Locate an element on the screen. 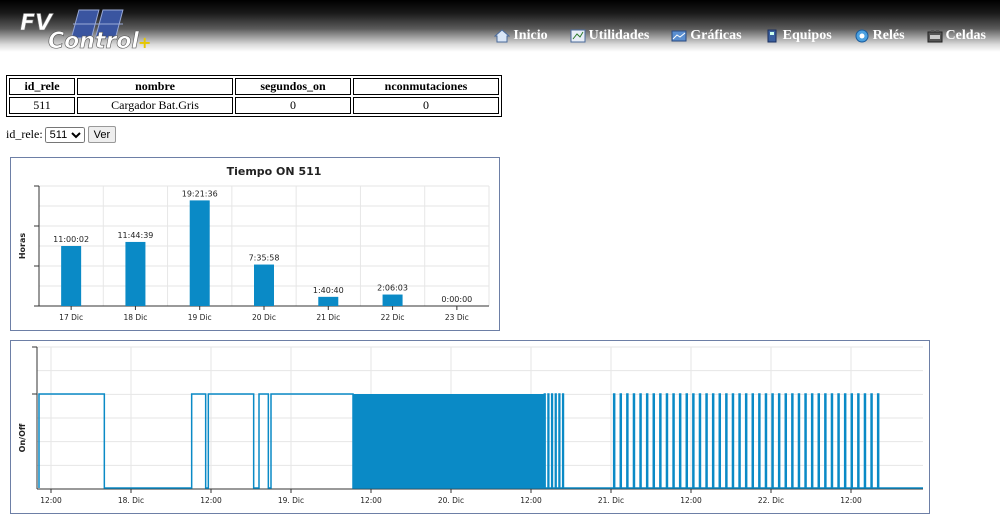  cell-segundos-on: 0 is located at coordinates (293, 105).